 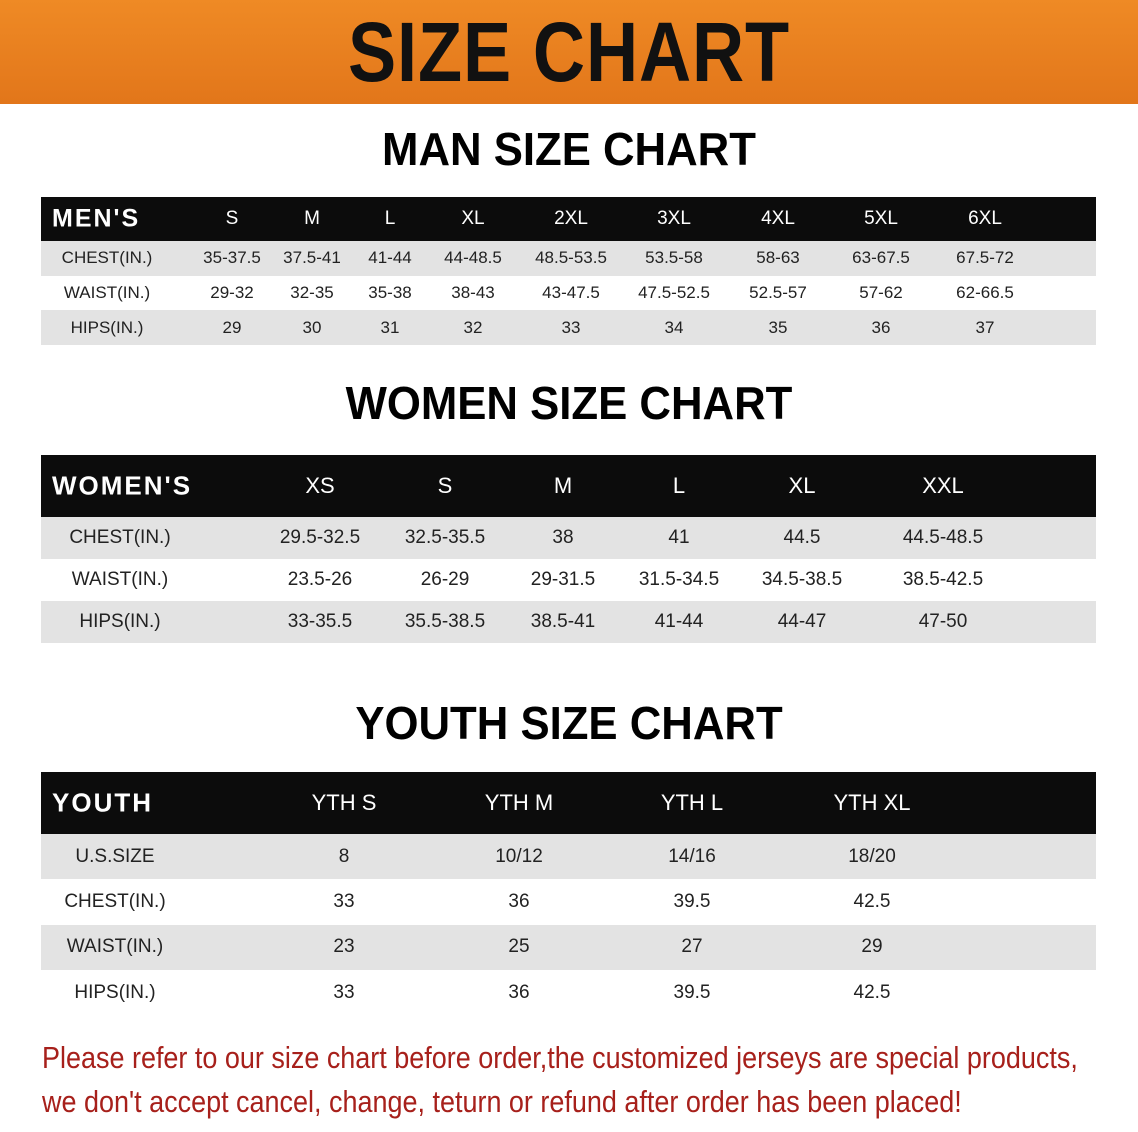 What do you see at coordinates (778, 258) in the screenshot?
I see `table-cell: 58-63` at bounding box center [778, 258].